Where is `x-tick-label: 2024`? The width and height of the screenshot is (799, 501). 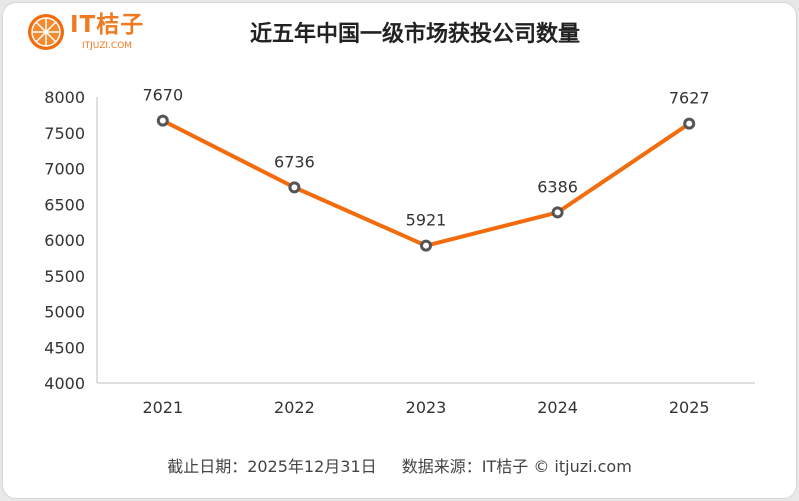
x-tick-label: 2024 is located at coordinates (557, 407).